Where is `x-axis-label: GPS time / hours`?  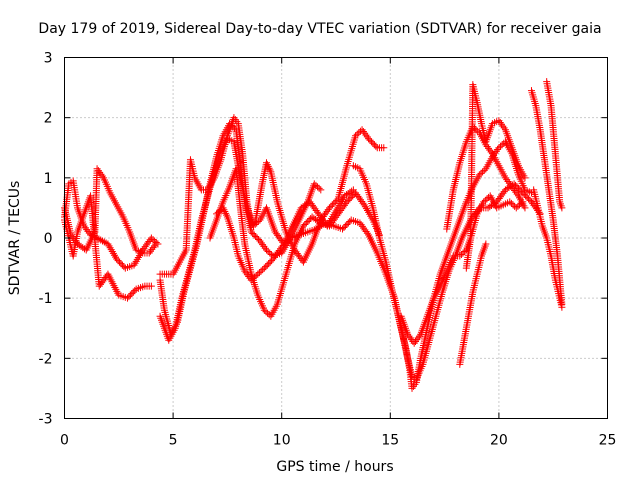
x-axis-label: GPS time / hours is located at coordinates (334, 467).